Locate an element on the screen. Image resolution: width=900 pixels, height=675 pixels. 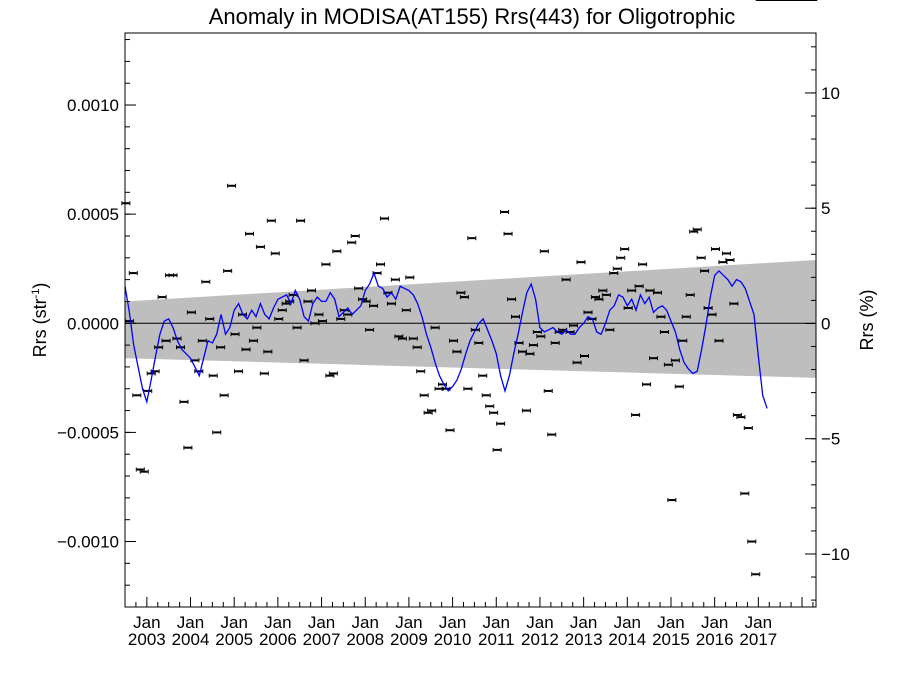
x-tick-year-label: 2016 is located at coordinates (715, 639).